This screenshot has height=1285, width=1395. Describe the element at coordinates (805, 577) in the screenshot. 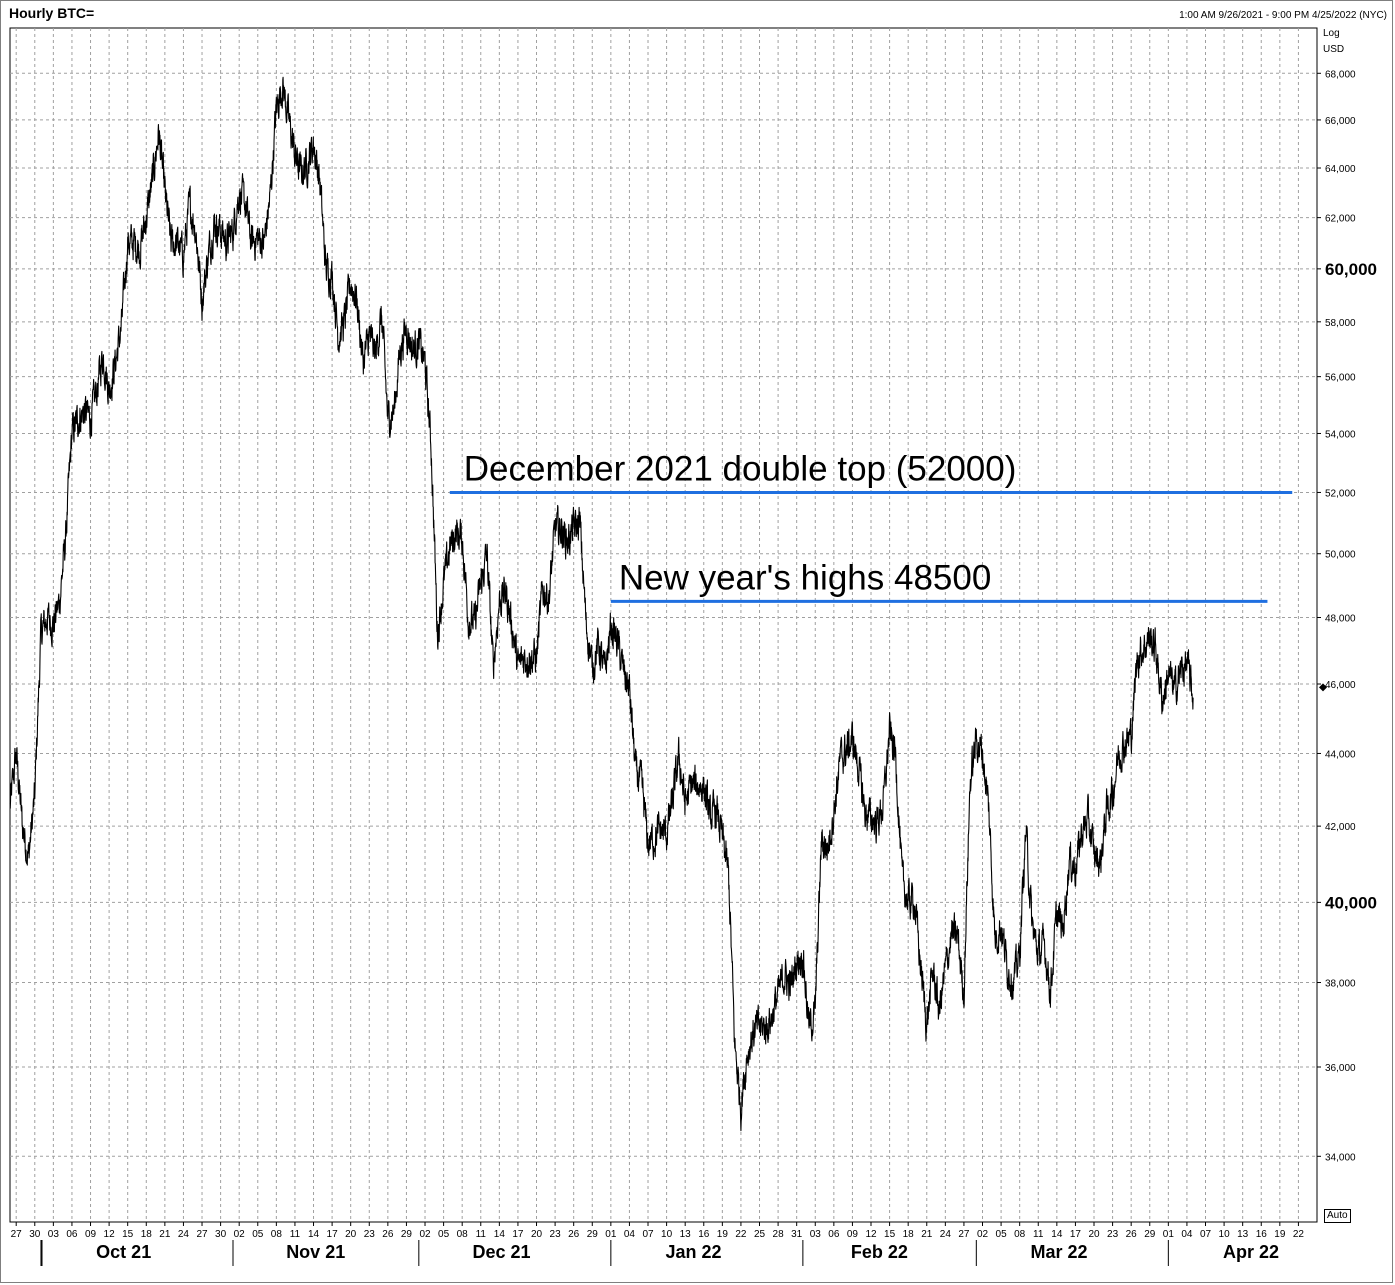

I see `annotation-label: New year's highs 48500` at that location.